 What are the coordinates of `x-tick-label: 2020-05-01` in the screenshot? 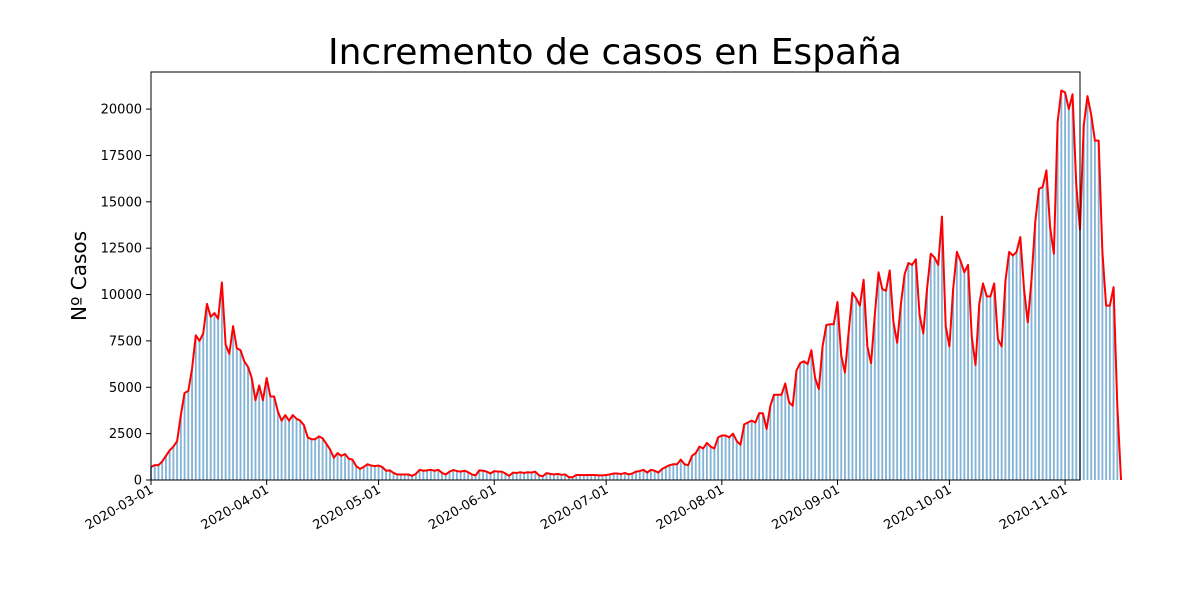 It's located at (347, 507).